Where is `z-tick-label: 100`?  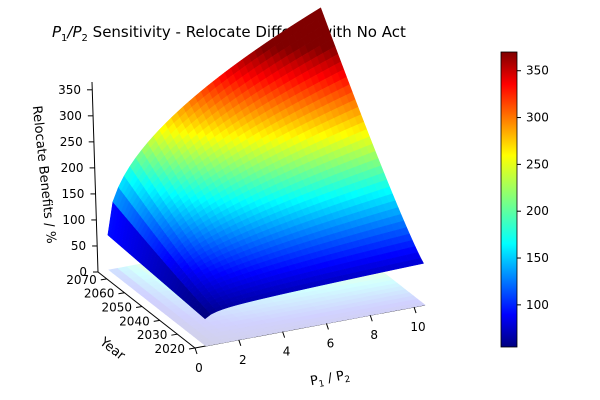
z-tick-label: 100 is located at coordinates (73, 220).